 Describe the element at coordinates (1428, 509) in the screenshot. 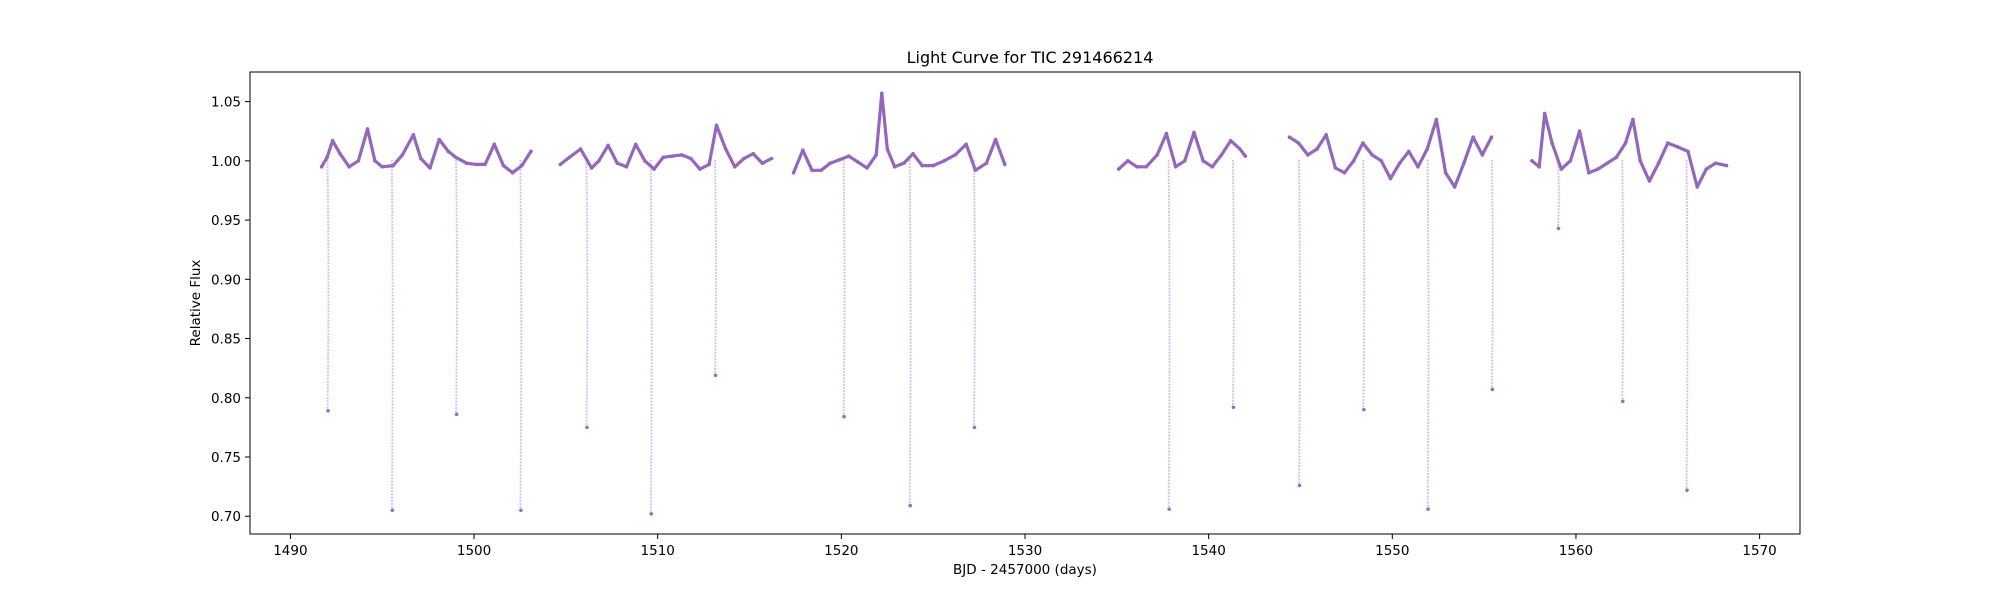

I see `eclipse-minimum-point` at that location.